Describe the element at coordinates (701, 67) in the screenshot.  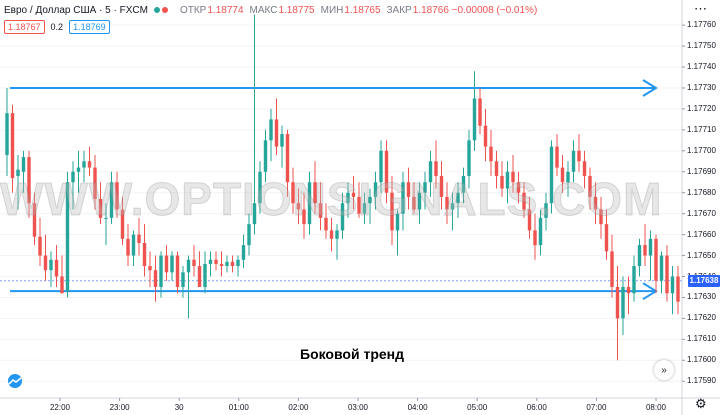
I see `price-tick-label: 1.17740` at that location.